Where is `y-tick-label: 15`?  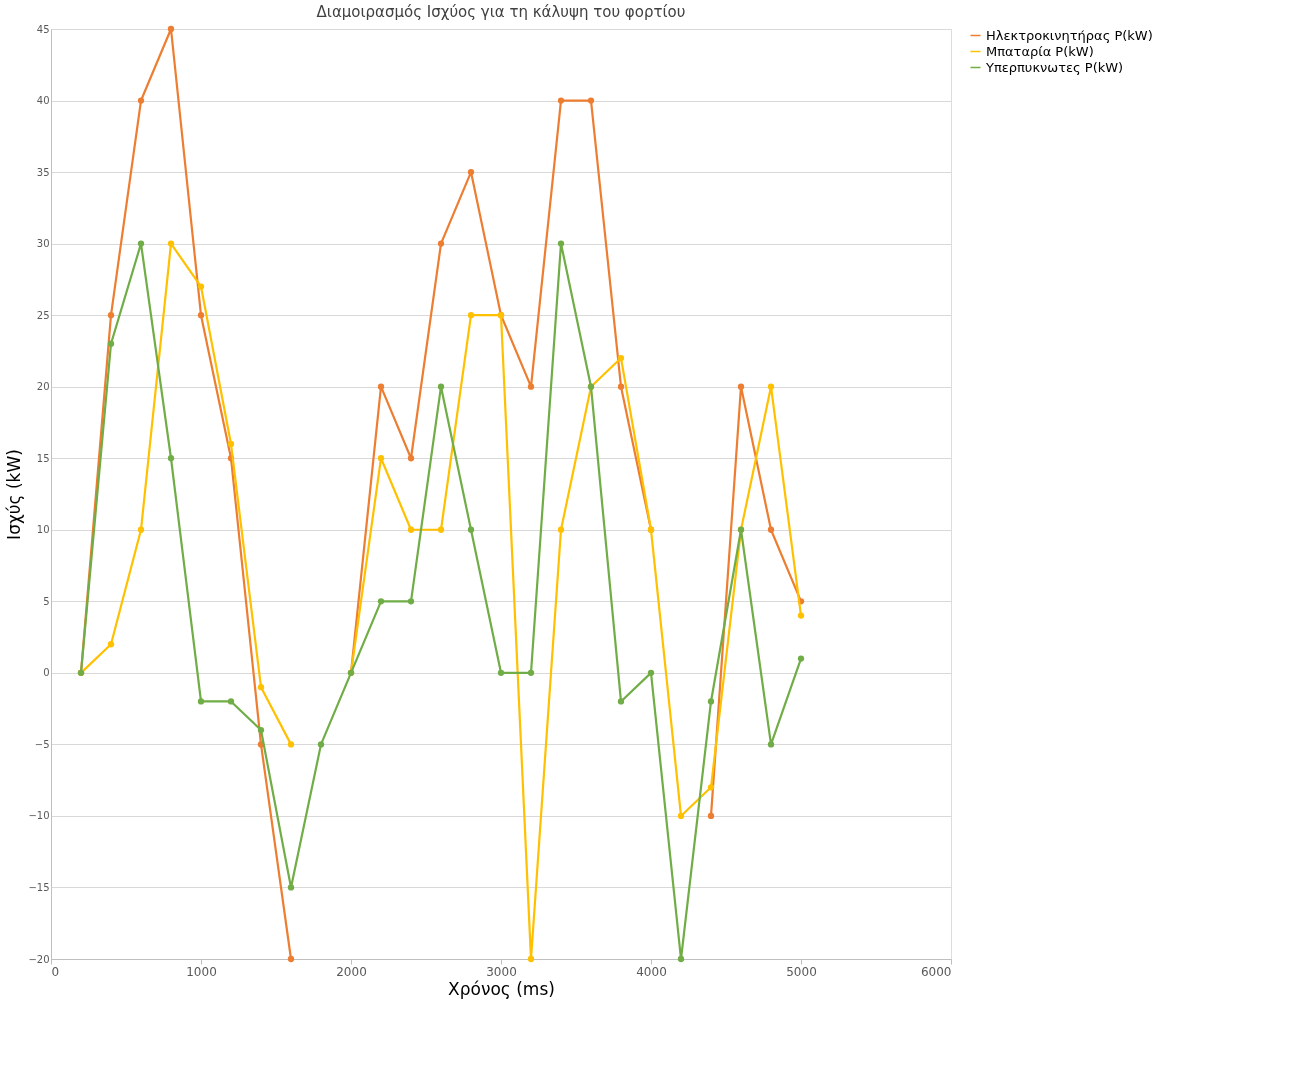 y-tick-label: 15 is located at coordinates (43, 458).